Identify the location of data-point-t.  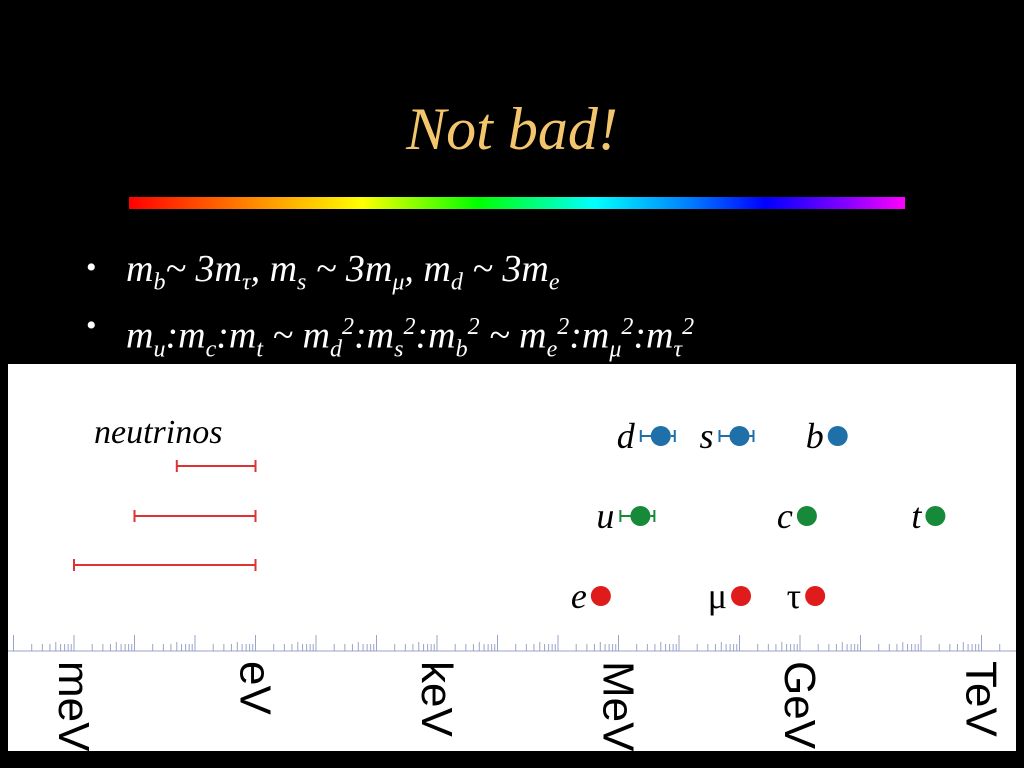
(935, 516).